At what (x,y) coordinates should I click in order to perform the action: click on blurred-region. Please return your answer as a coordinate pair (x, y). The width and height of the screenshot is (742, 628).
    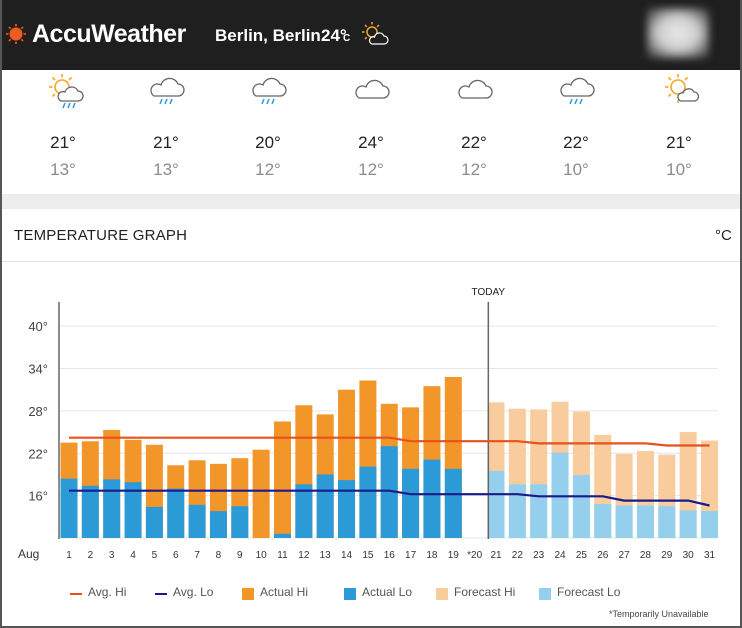
    Looking at the image, I should click on (678, 33).